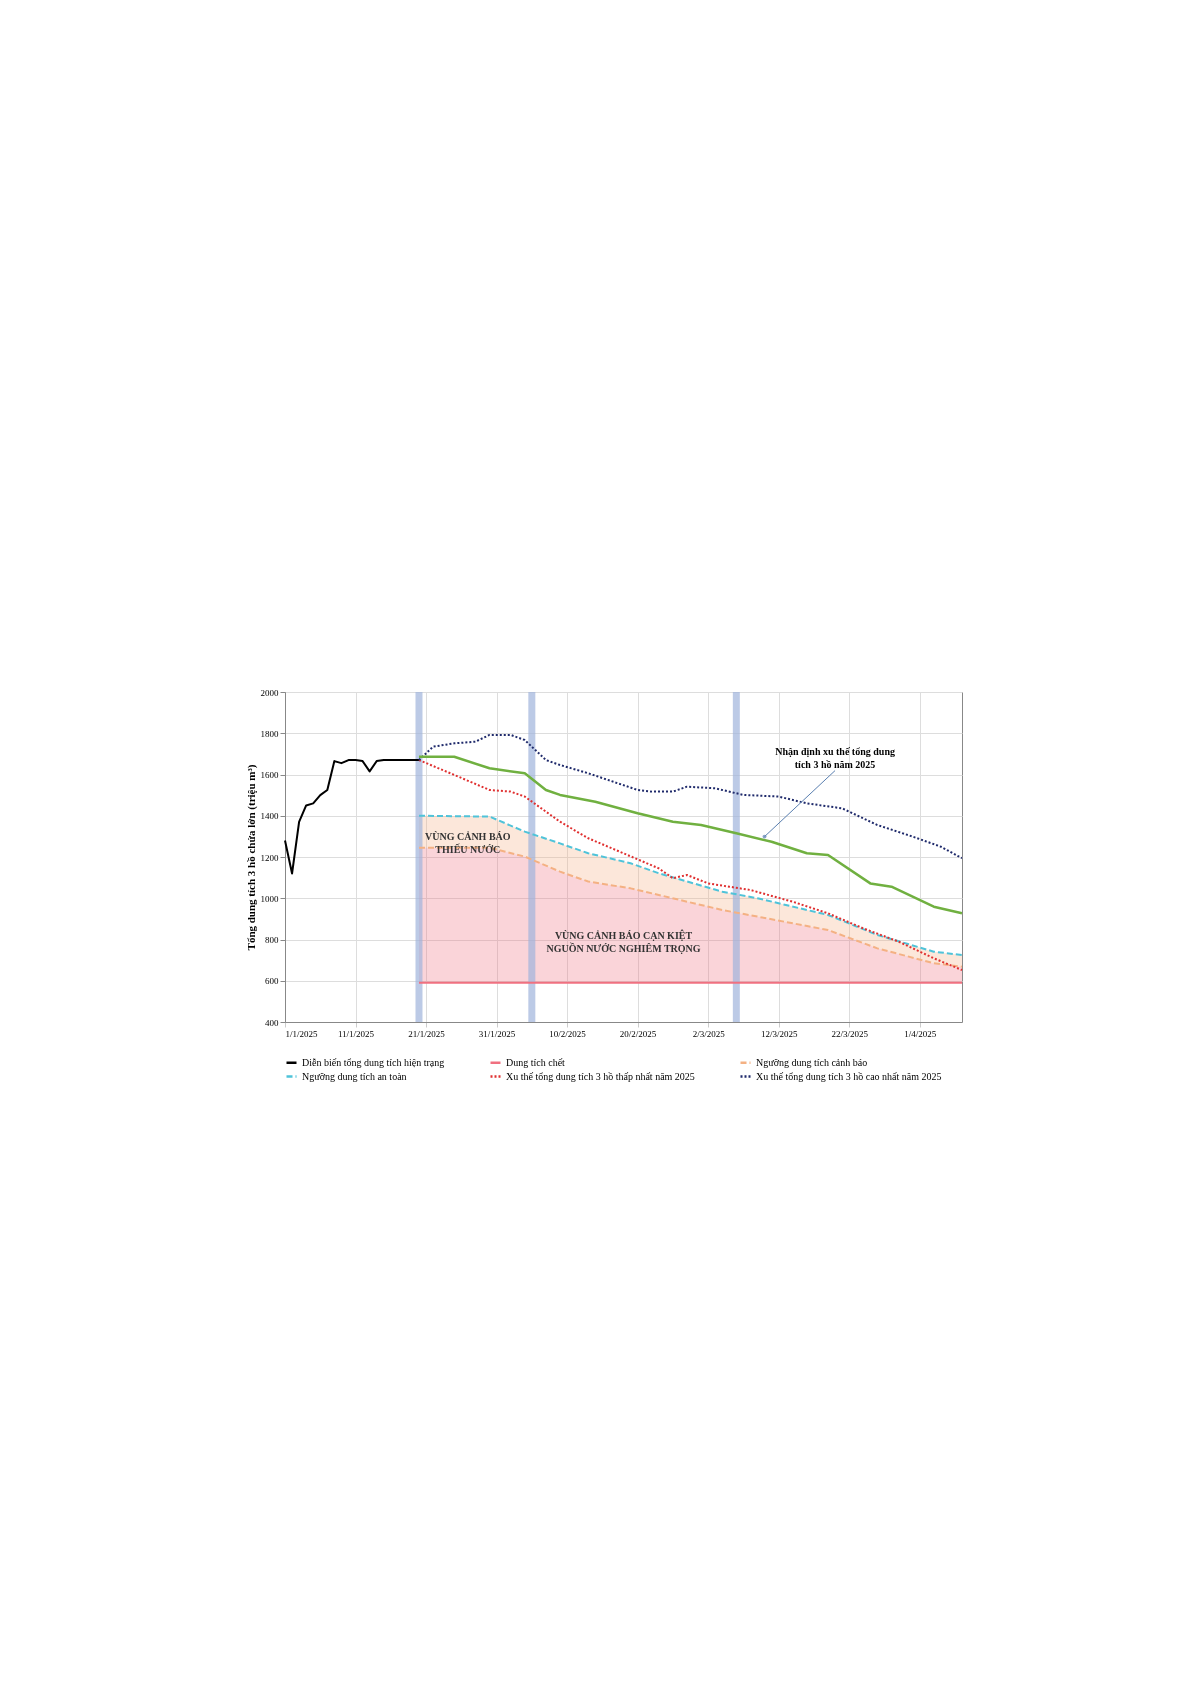 This screenshot has height=1685, width=1191. I want to click on x-tick-label: 12/3/2025, so click(779, 1033).